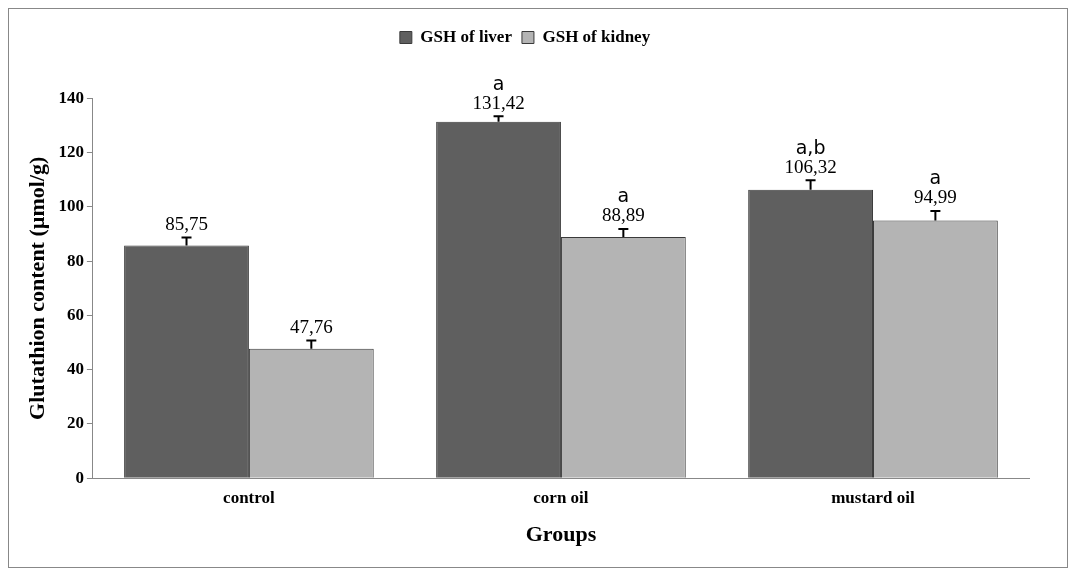 The image size is (1085, 581). What do you see at coordinates (249, 497) in the screenshot?
I see `x-tick-label: control` at bounding box center [249, 497].